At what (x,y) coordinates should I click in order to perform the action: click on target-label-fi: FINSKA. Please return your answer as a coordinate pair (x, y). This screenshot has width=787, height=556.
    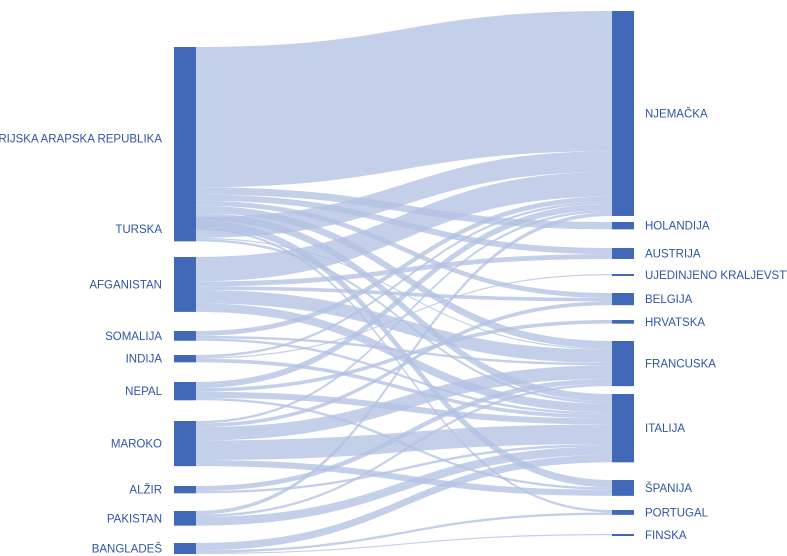
    Looking at the image, I should click on (666, 536).